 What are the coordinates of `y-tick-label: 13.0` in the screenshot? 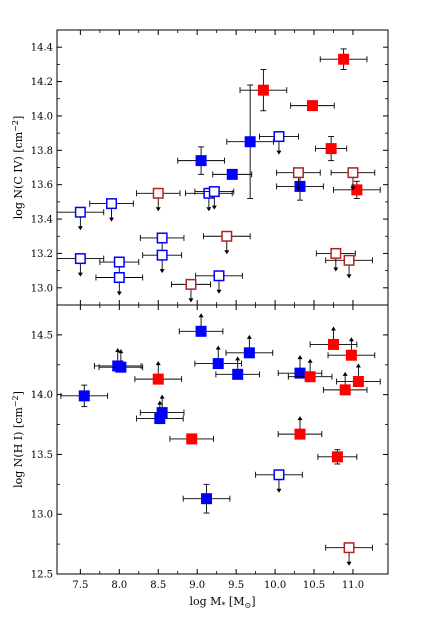 It's located at (42, 288).